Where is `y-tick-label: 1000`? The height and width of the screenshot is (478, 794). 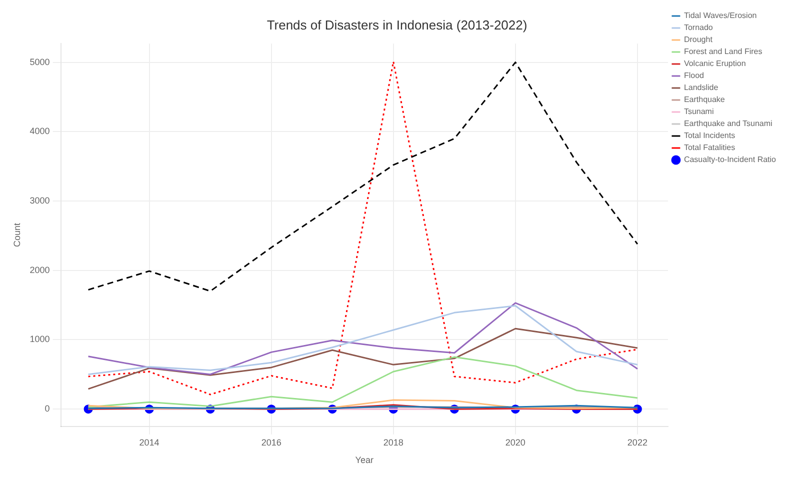 y-tick-label: 1000 is located at coordinates (40, 339).